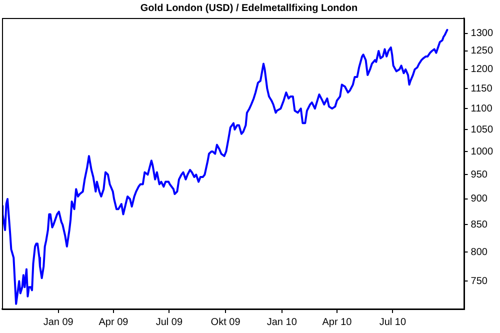  What do you see at coordinates (479, 252) in the screenshot?
I see `y-tick-label: 800` at bounding box center [479, 252].